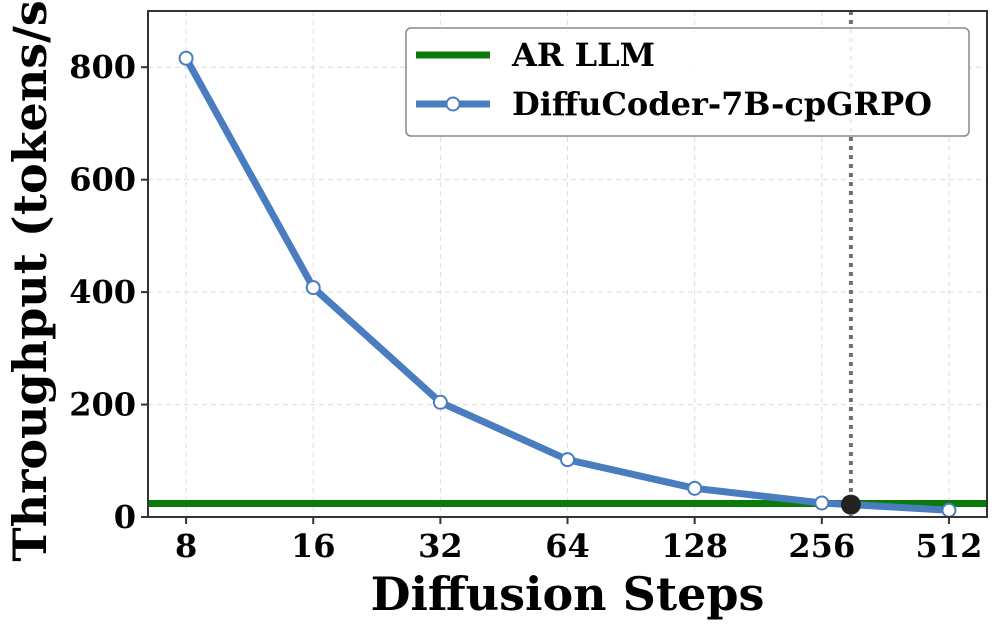 The height and width of the screenshot is (628, 996). I want to click on y-tick-label: 800, so click(102, 67).